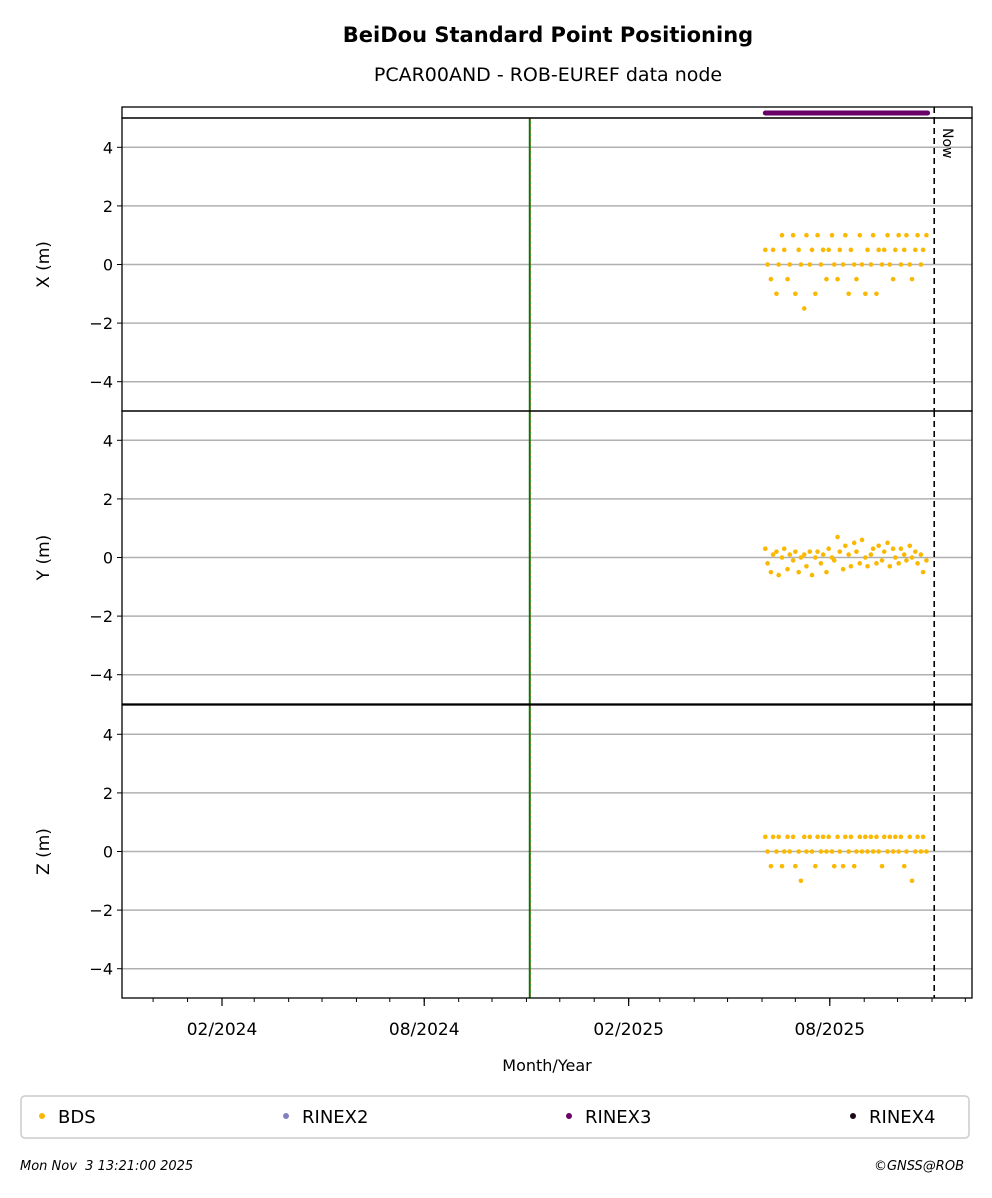  What do you see at coordinates (548, 75) in the screenshot?
I see `chart-subtitle: PCAR00AND - ROB-EUREF data node` at bounding box center [548, 75].